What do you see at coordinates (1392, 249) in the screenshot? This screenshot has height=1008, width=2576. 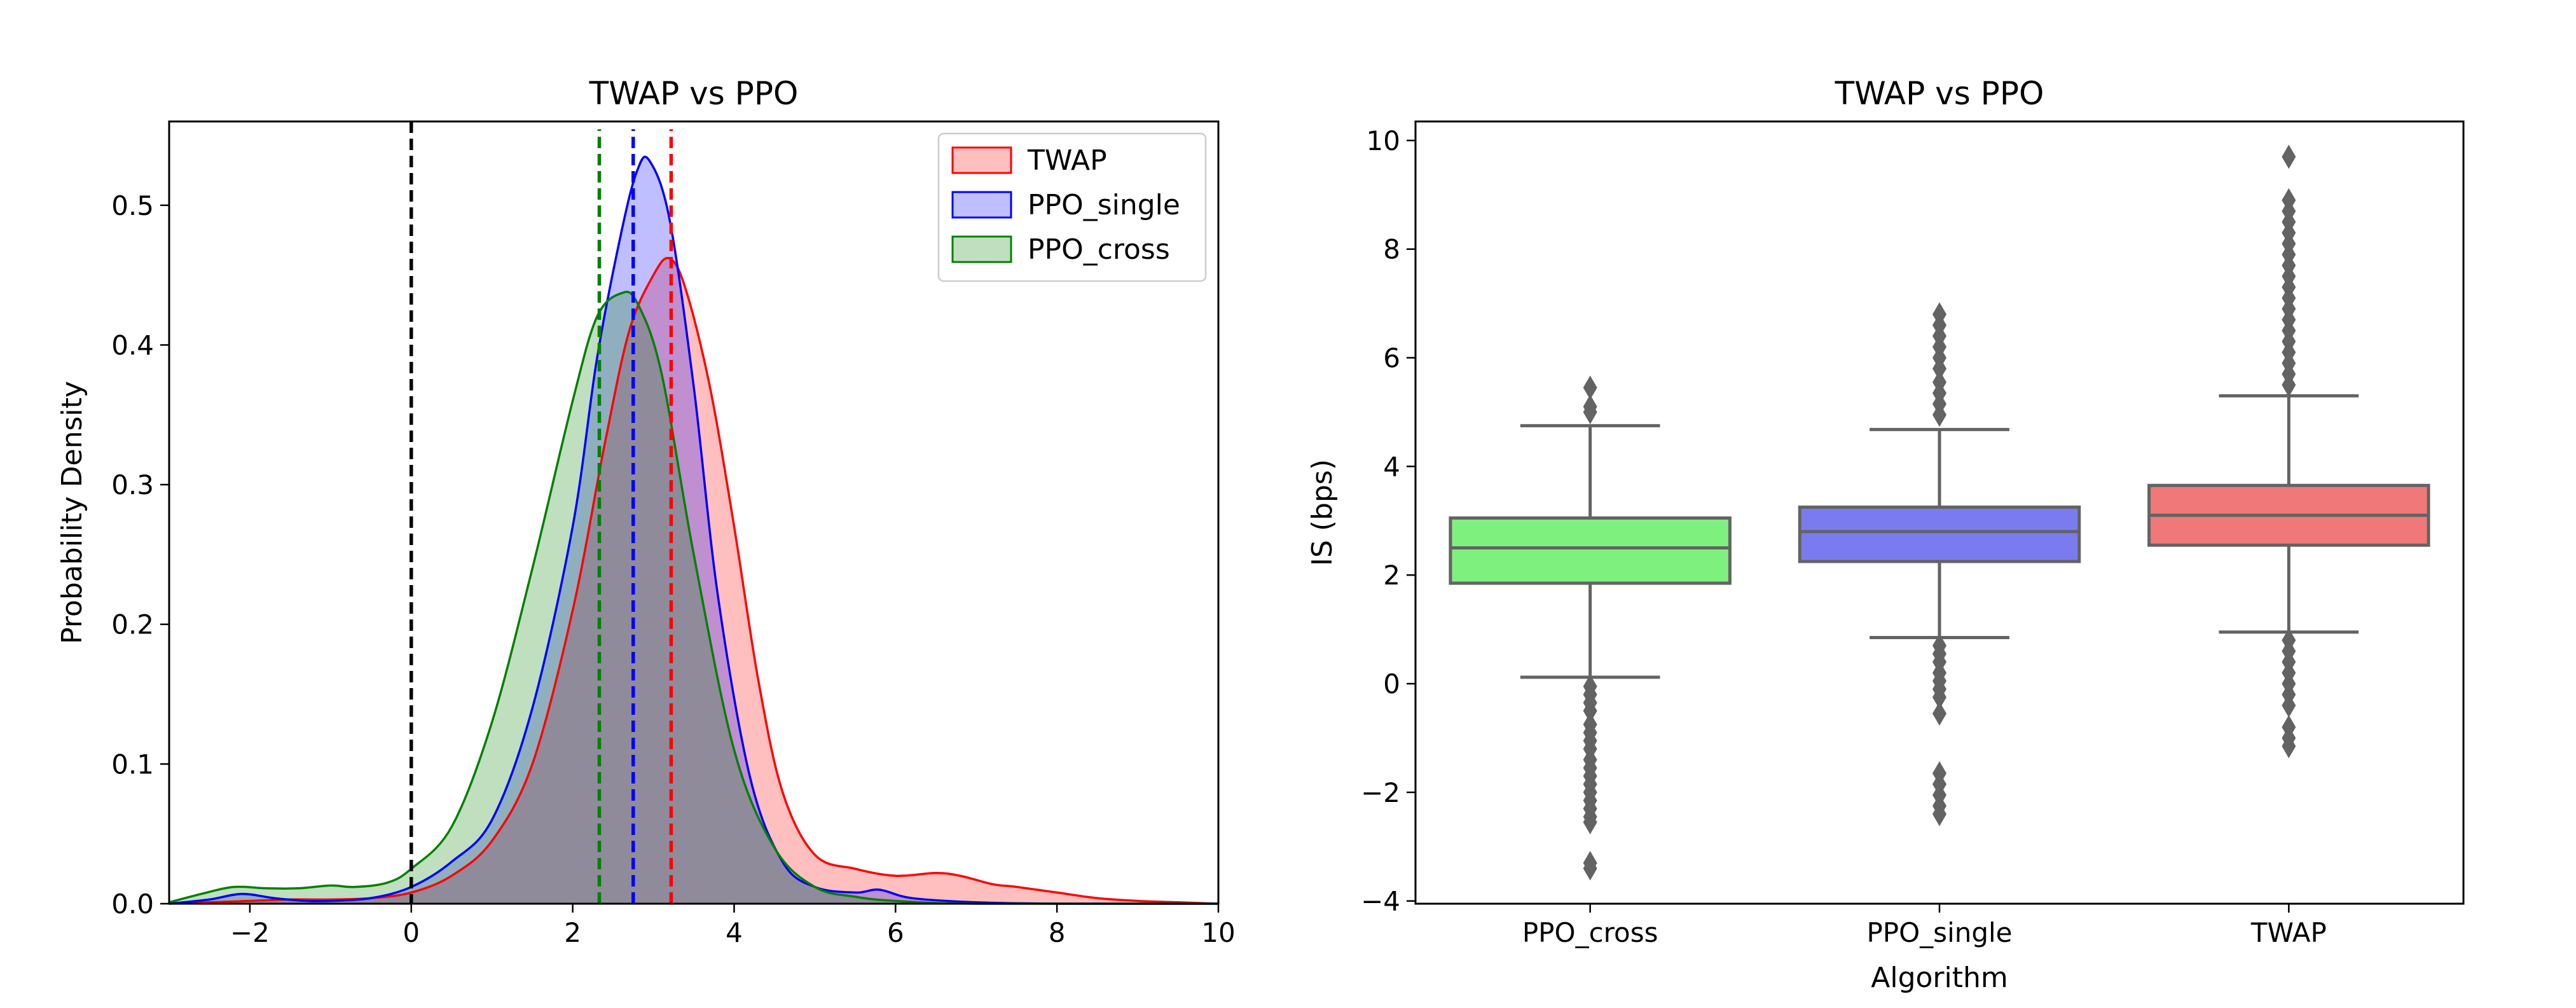 I see `box-y-tick-label: 8` at bounding box center [1392, 249].